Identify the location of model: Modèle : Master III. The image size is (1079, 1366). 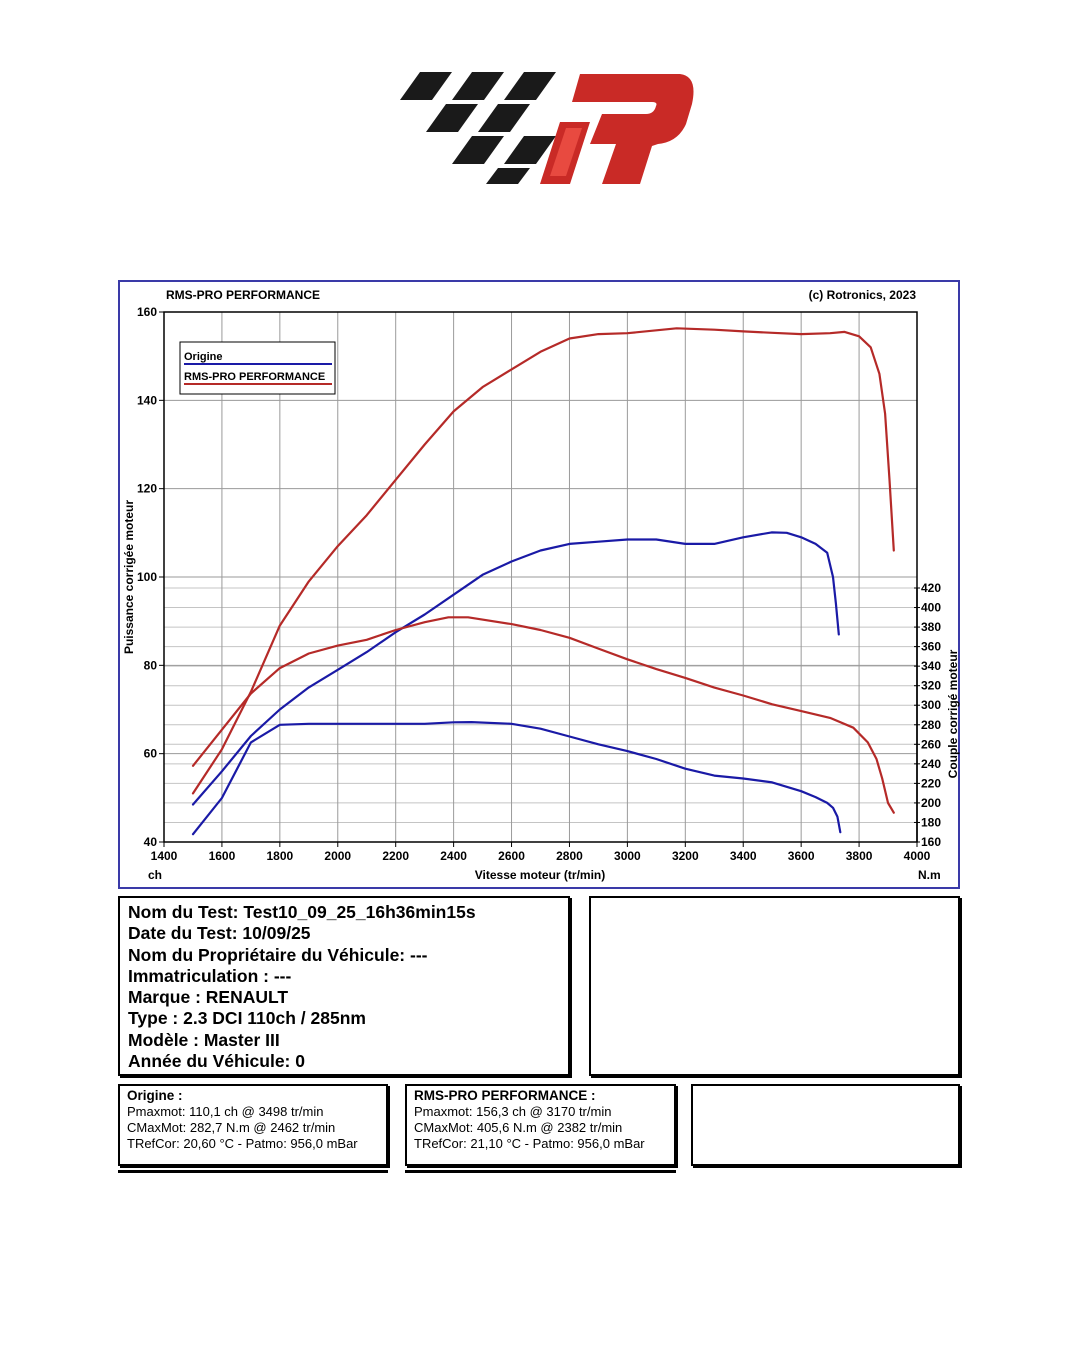
(204, 1039).